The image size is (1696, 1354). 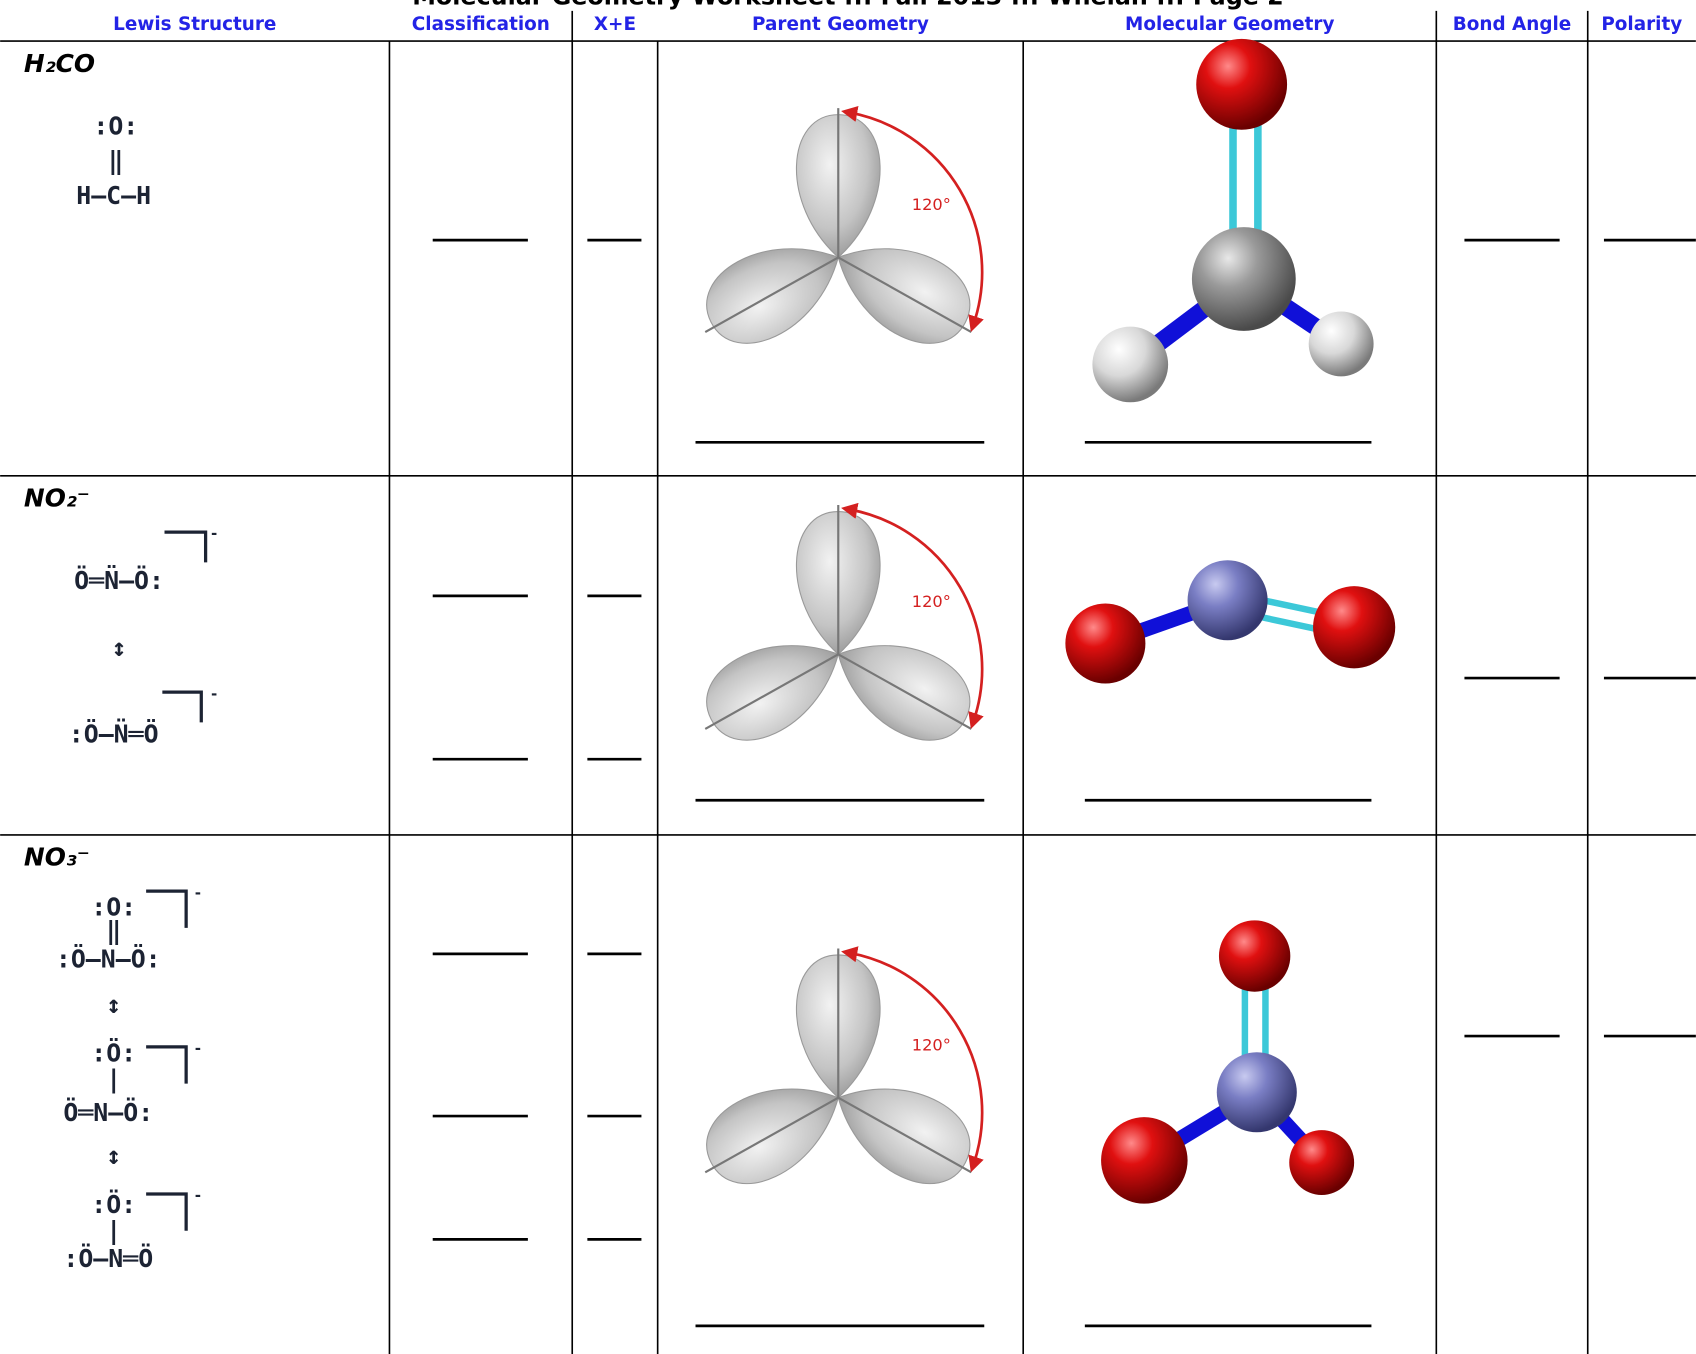 What do you see at coordinates (1228, 1062) in the screenshot?
I see `molecule-no3` at bounding box center [1228, 1062].